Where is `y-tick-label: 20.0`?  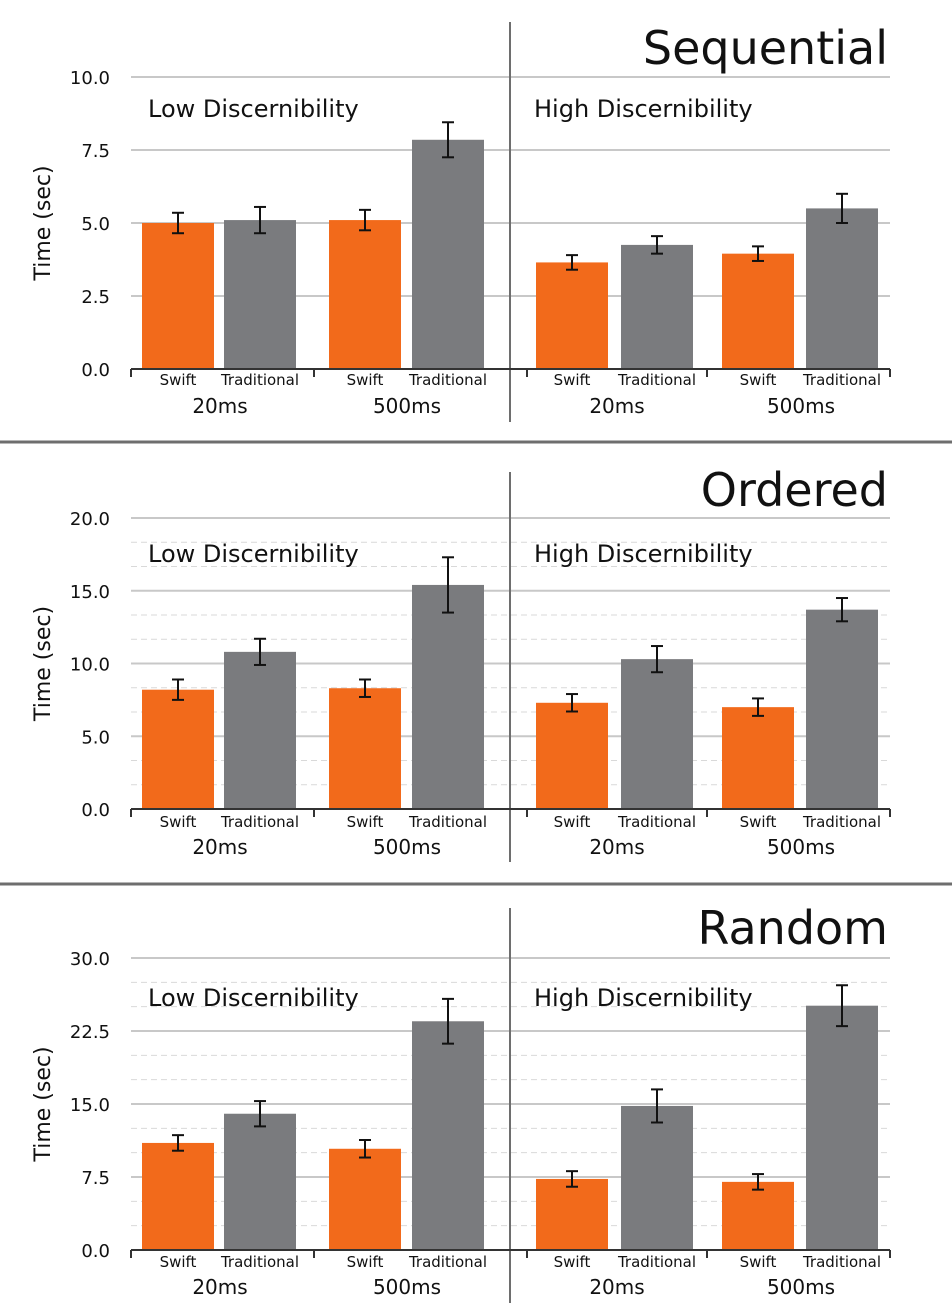 y-tick-label: 20.0 is located at coordinates (90, 519).